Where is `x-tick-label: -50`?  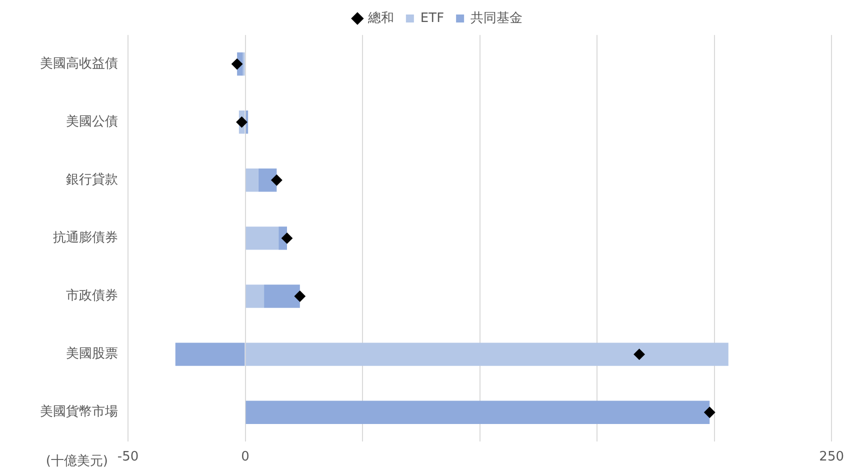
x-tick-label: -50 is located at coordinates (128, 457).